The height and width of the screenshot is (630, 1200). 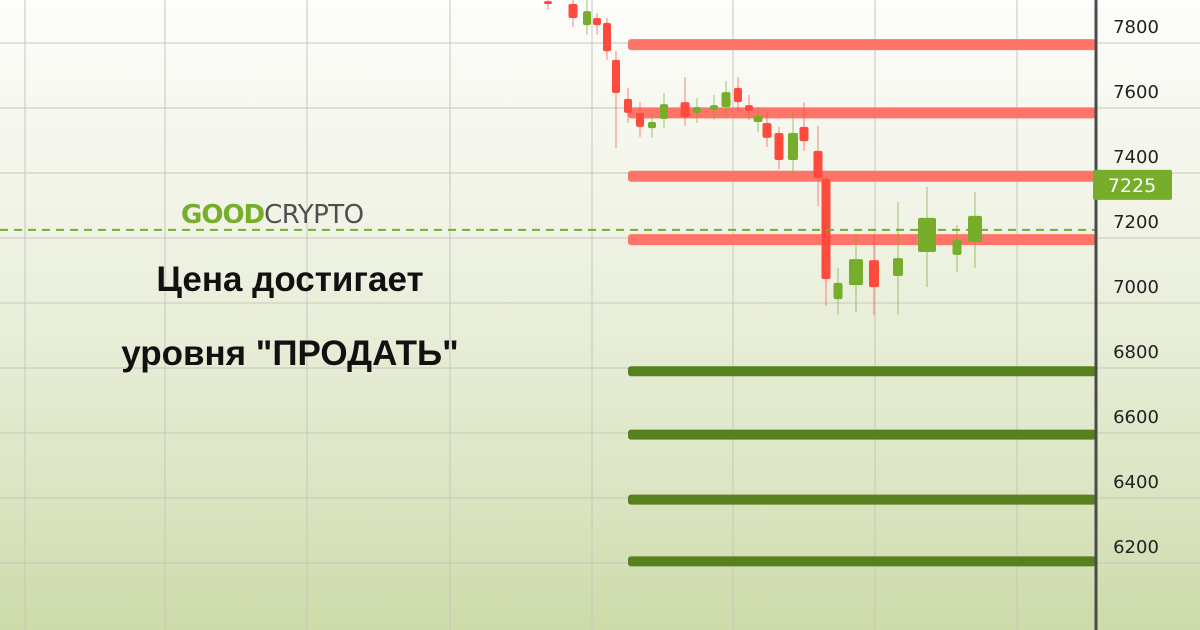 I want to click on logo-crypto: CRYPTO, so click(x=314, y=215).